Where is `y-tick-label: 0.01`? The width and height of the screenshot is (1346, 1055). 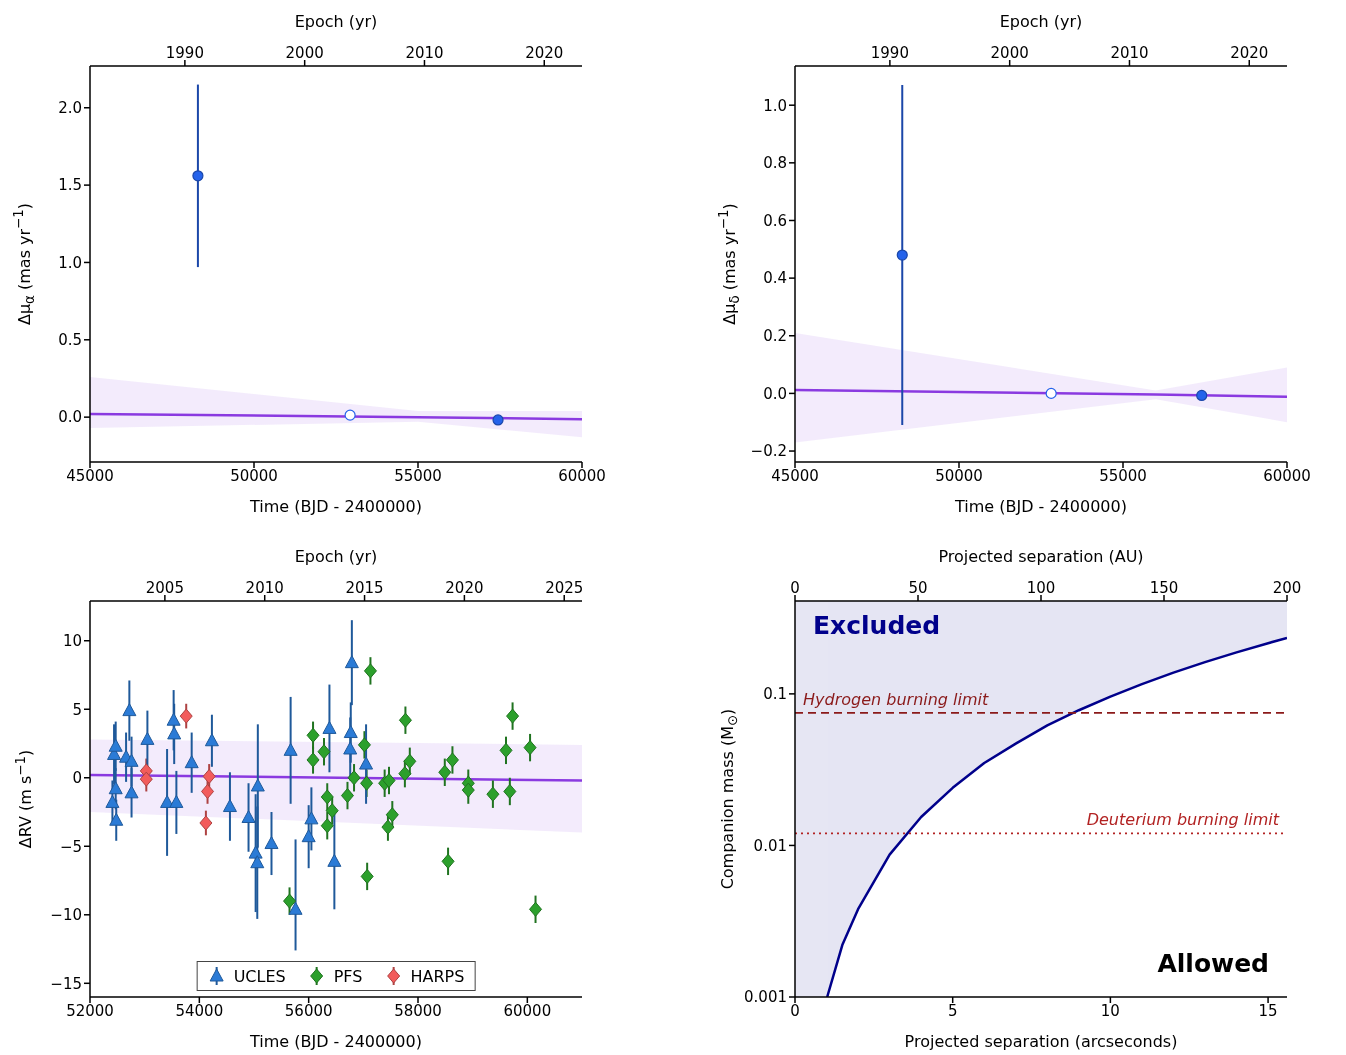
y-tick-label: 0.01 is located at coordinates (770, 845).